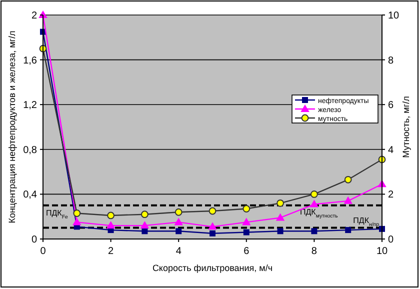  What do you see at coordinates (382, 251) in the screenshot?
I see `x-tick-label: 10` at bounding box center [382, 251].